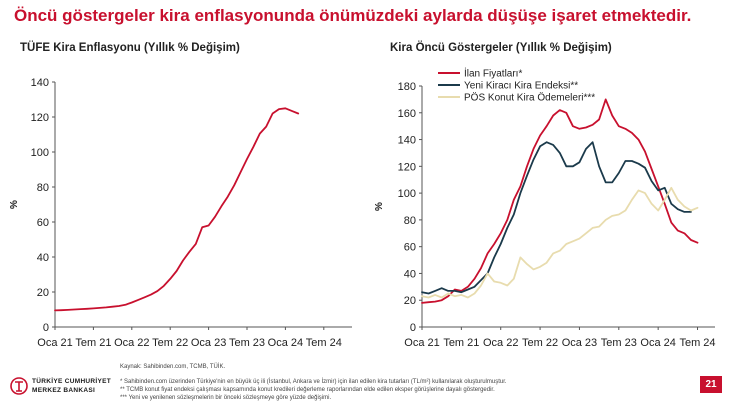  Describe the element at coordinates (71, 386) in the screenshot. I see `bank-name: TÜRKİYE CUMHURİYET MERKEZ BANKASI` at that location.